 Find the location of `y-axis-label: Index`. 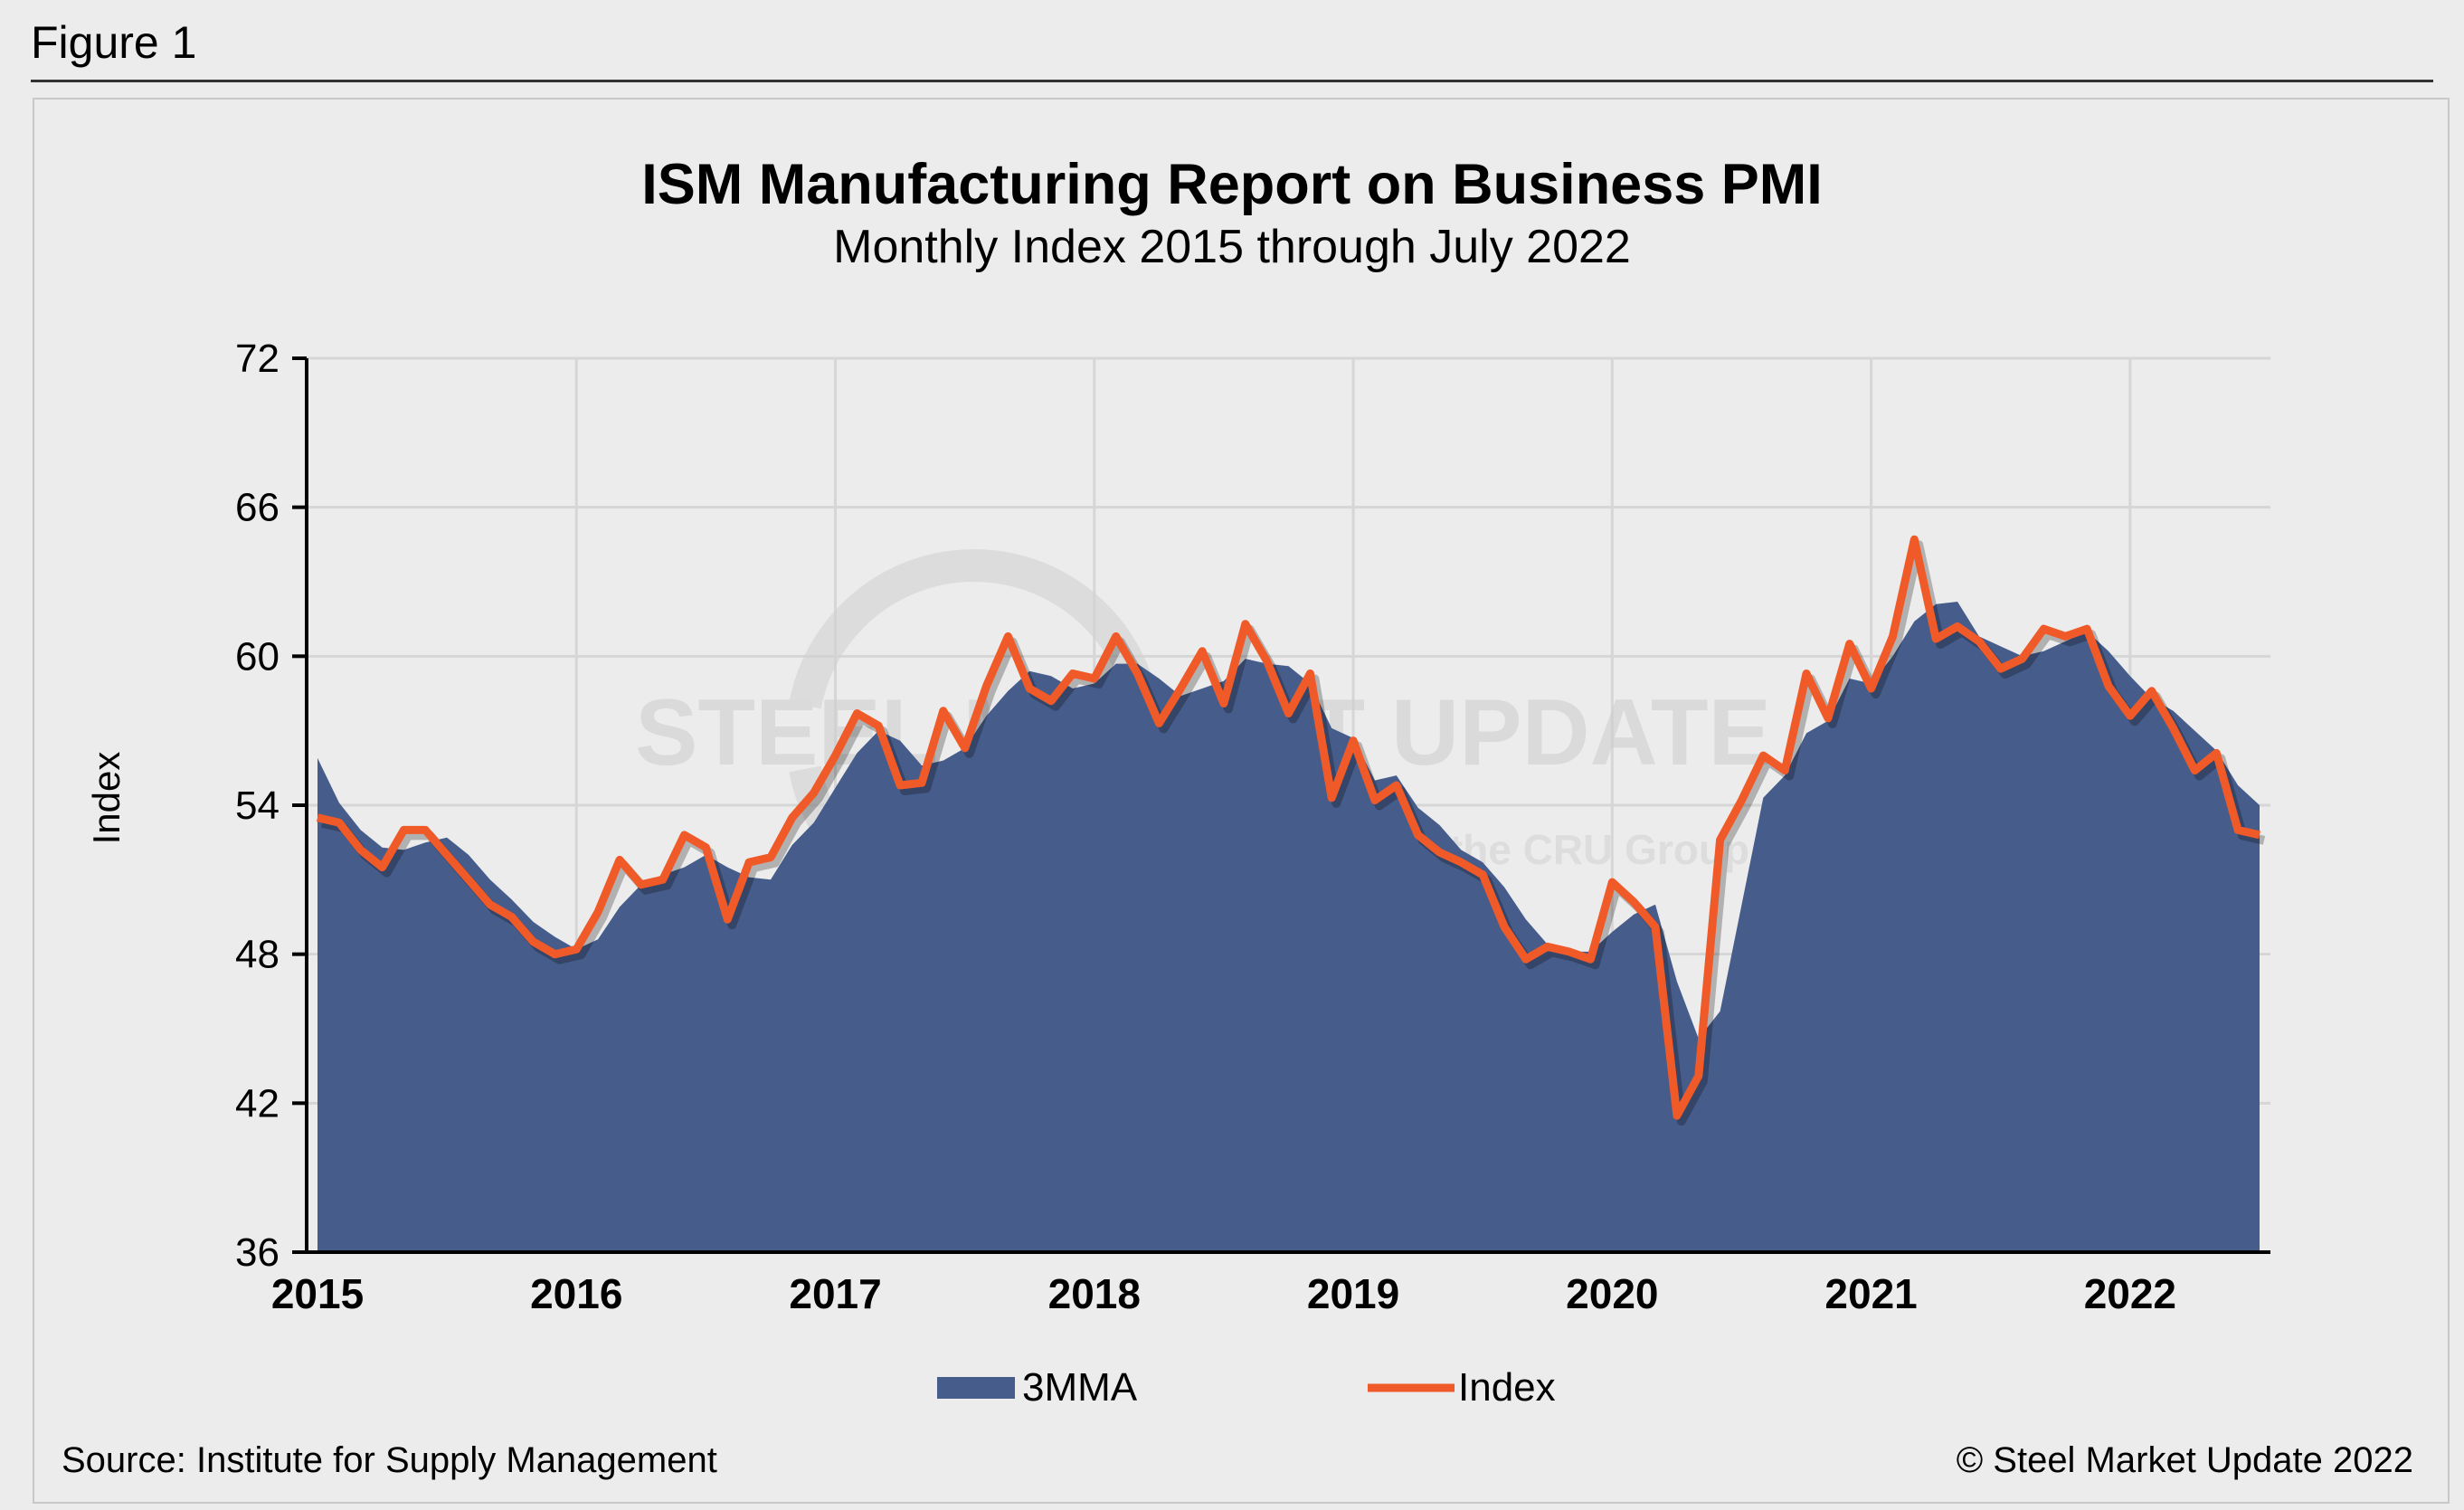

y-axis-label: Index is located at coordinates (106, 799).